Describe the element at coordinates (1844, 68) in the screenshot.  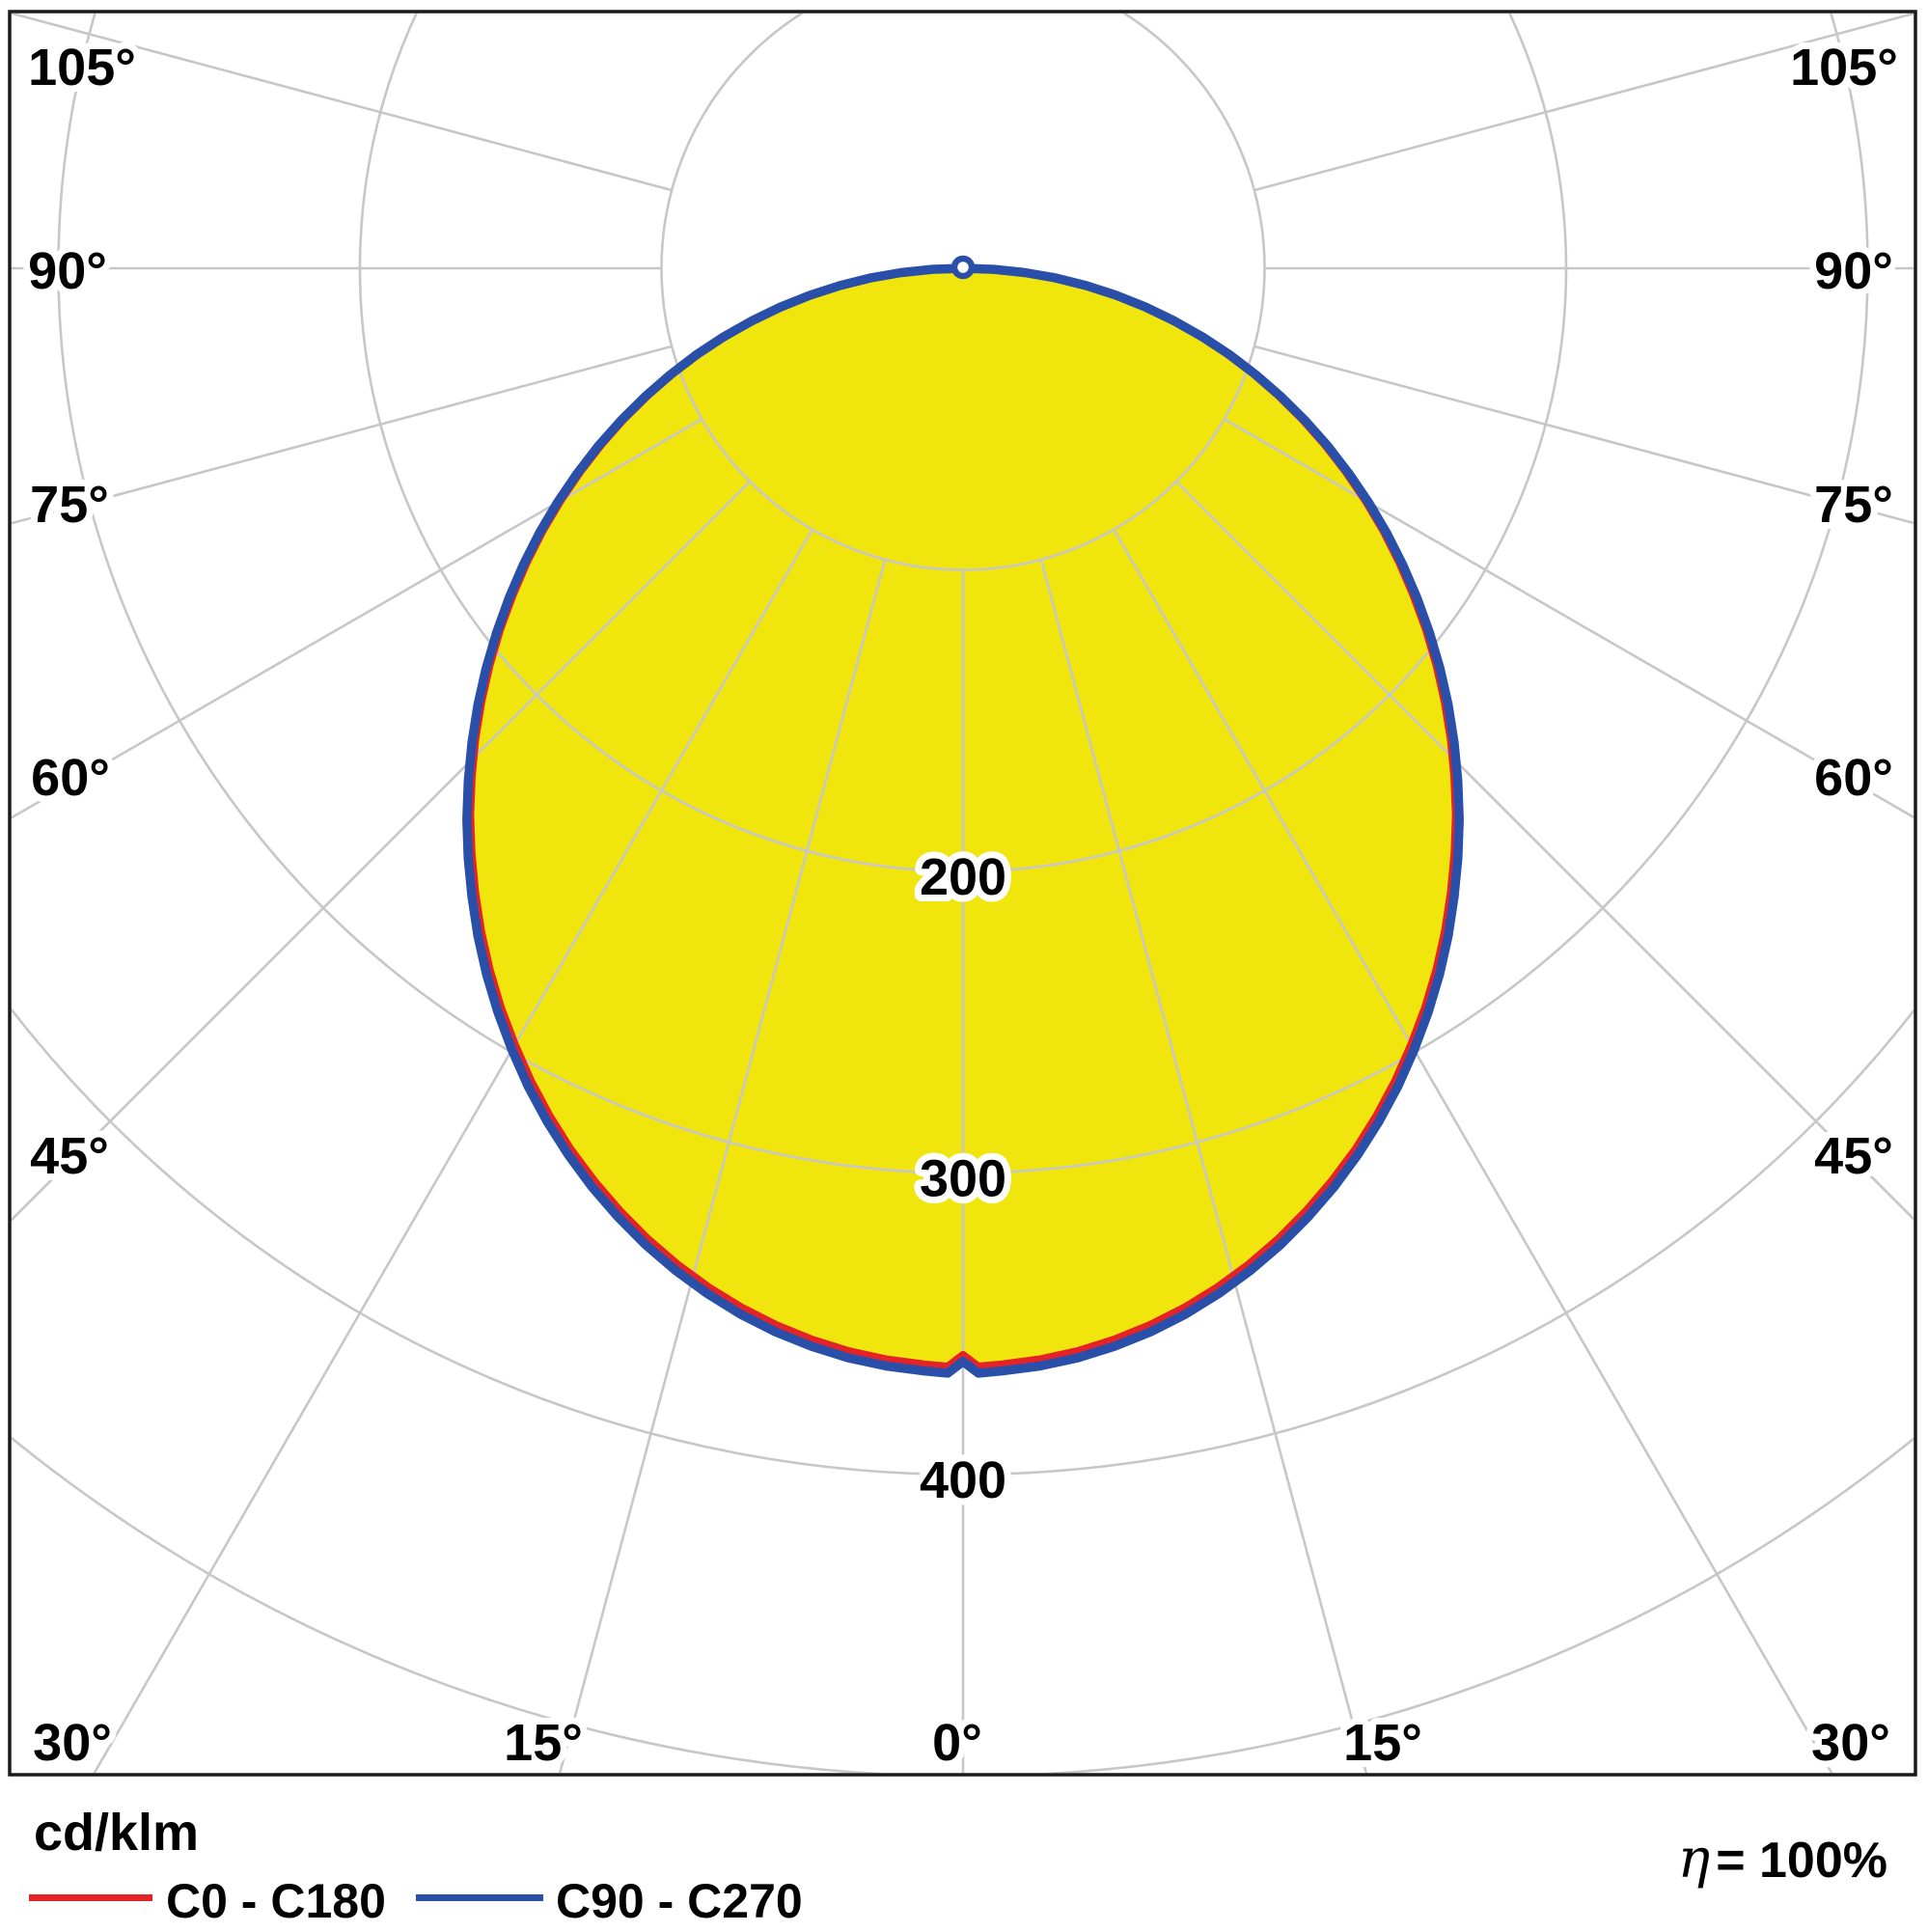
I see `angle-label-right-105: 105°` at that location.